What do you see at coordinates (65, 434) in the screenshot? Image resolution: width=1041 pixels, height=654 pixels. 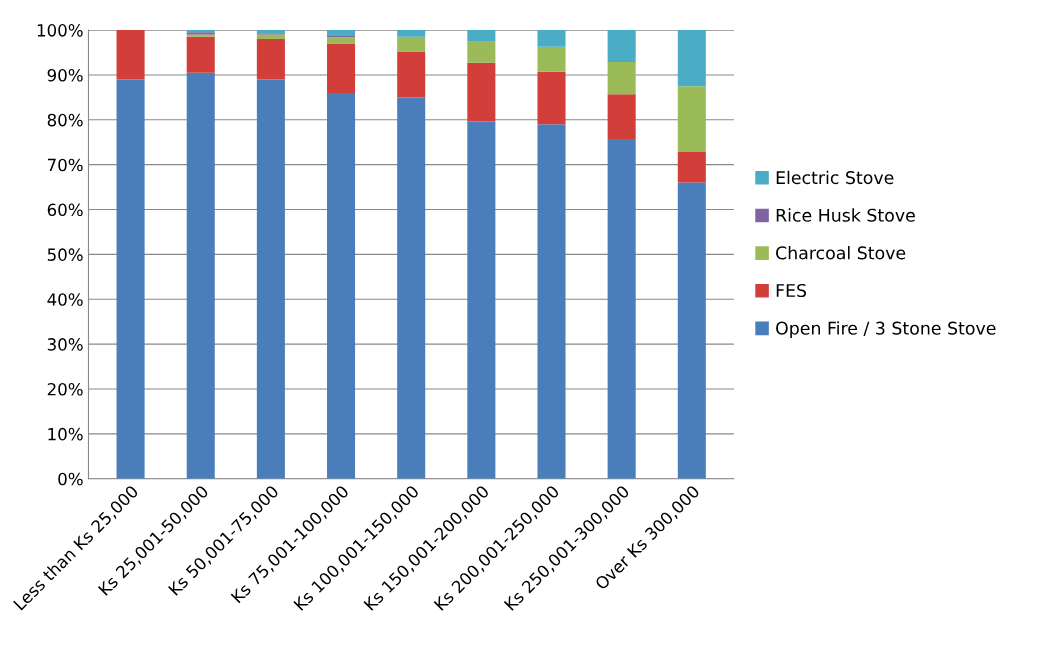 I see `y-tick-label: 10%` at bounding box center [65, 434].